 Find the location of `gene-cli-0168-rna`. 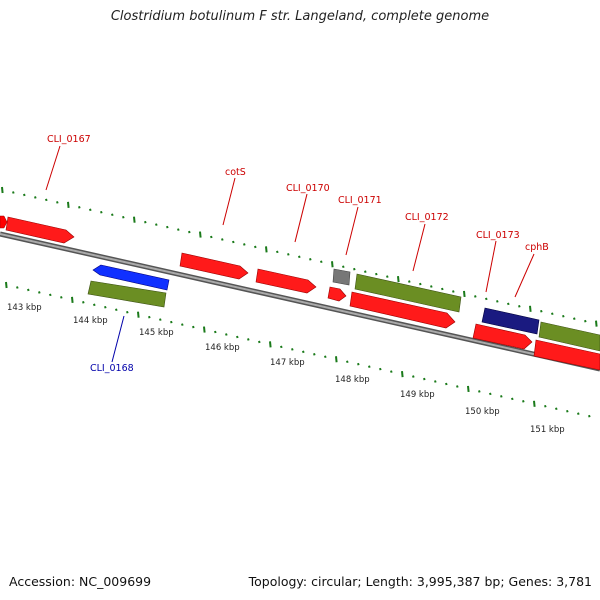

gene-cli-0168-rna is located at coordinates (127, 294).